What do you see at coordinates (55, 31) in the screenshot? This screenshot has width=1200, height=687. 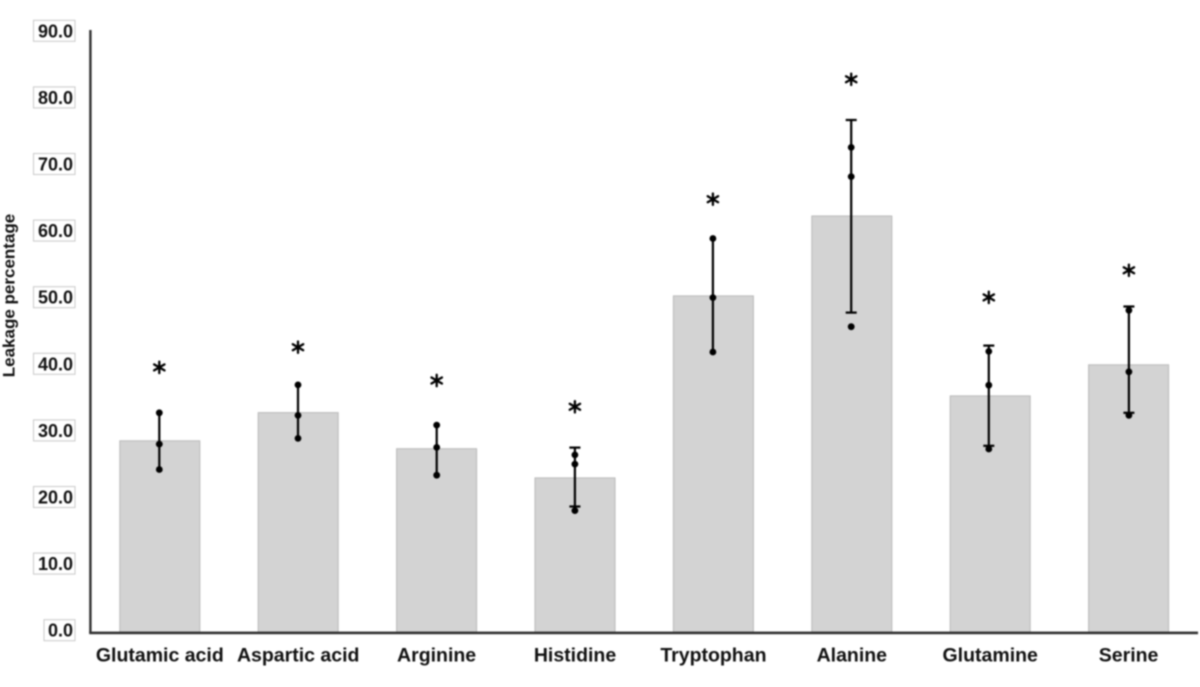 I see `svg-text: 90.0` at bounding box center [55, 31].